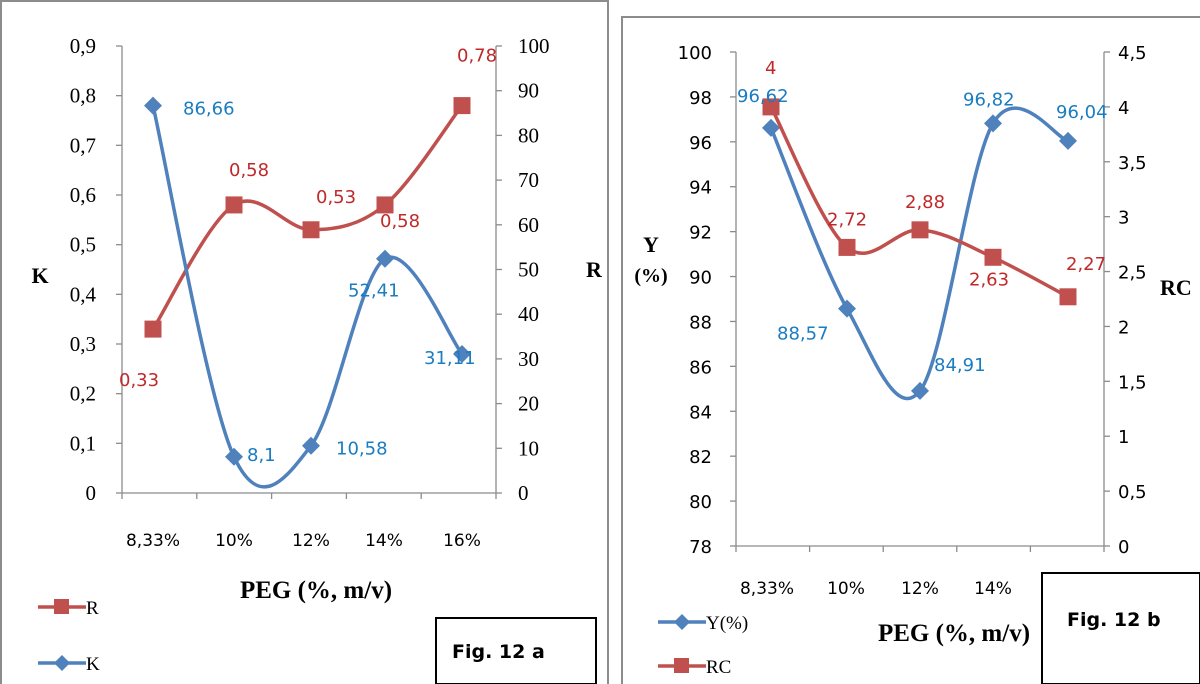  Describe the element at coordinates (83, 443) in the screenshot. I see `left-tick-label: 0,1` at that location.